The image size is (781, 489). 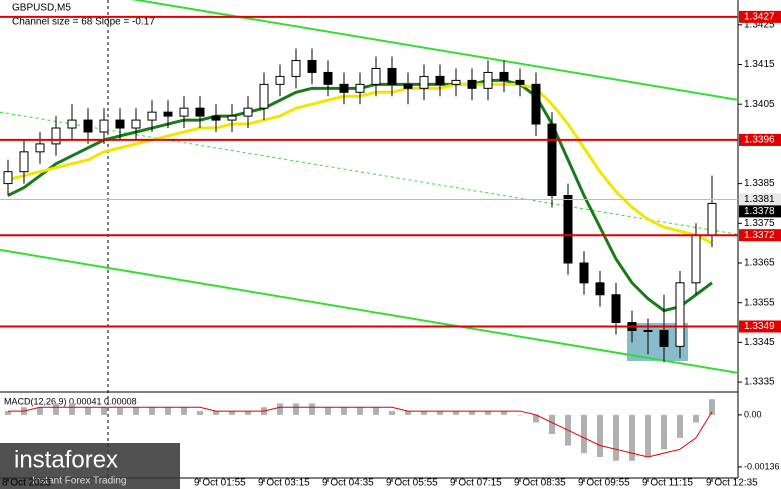 I want to click on y-tick-label: 1.3355, so click(x=759, y=302).